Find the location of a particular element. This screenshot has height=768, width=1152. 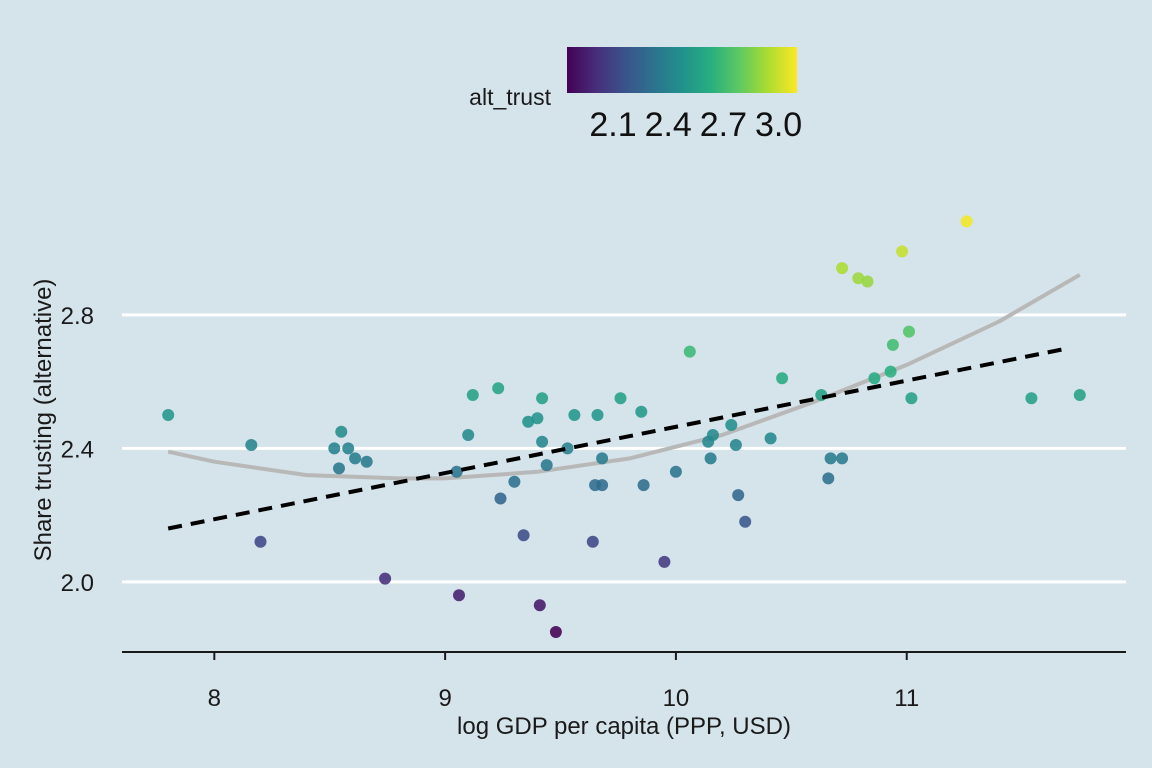

y-axis-tick-labels: 2.0 2.4 2.8 is located at coordinates (77, 450).